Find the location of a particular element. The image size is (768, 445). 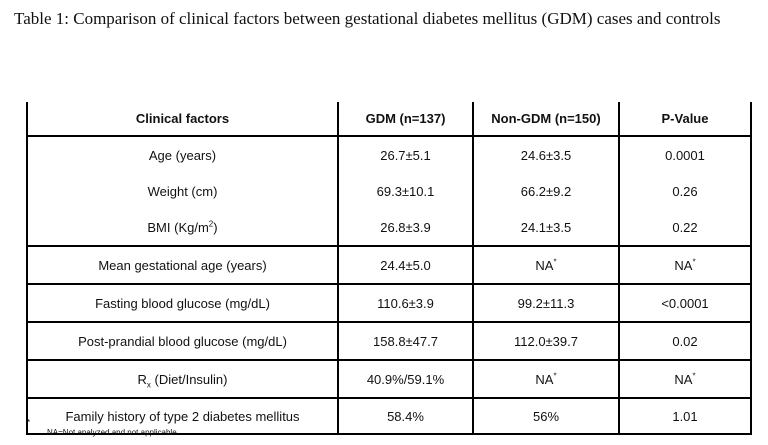

factor-cell: Rx (Diet/Insulin) is located at coordinates (183, 379).